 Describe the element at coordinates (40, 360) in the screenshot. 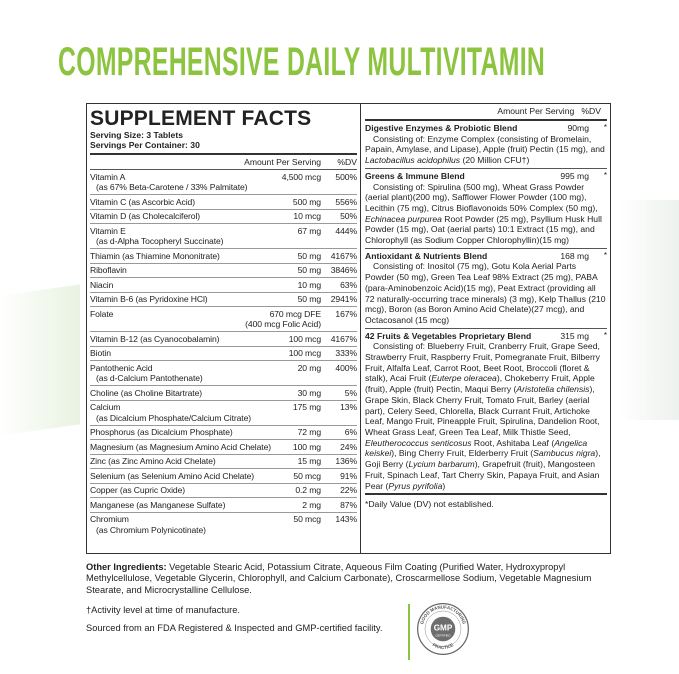

I see `background-swoosh` at that location.